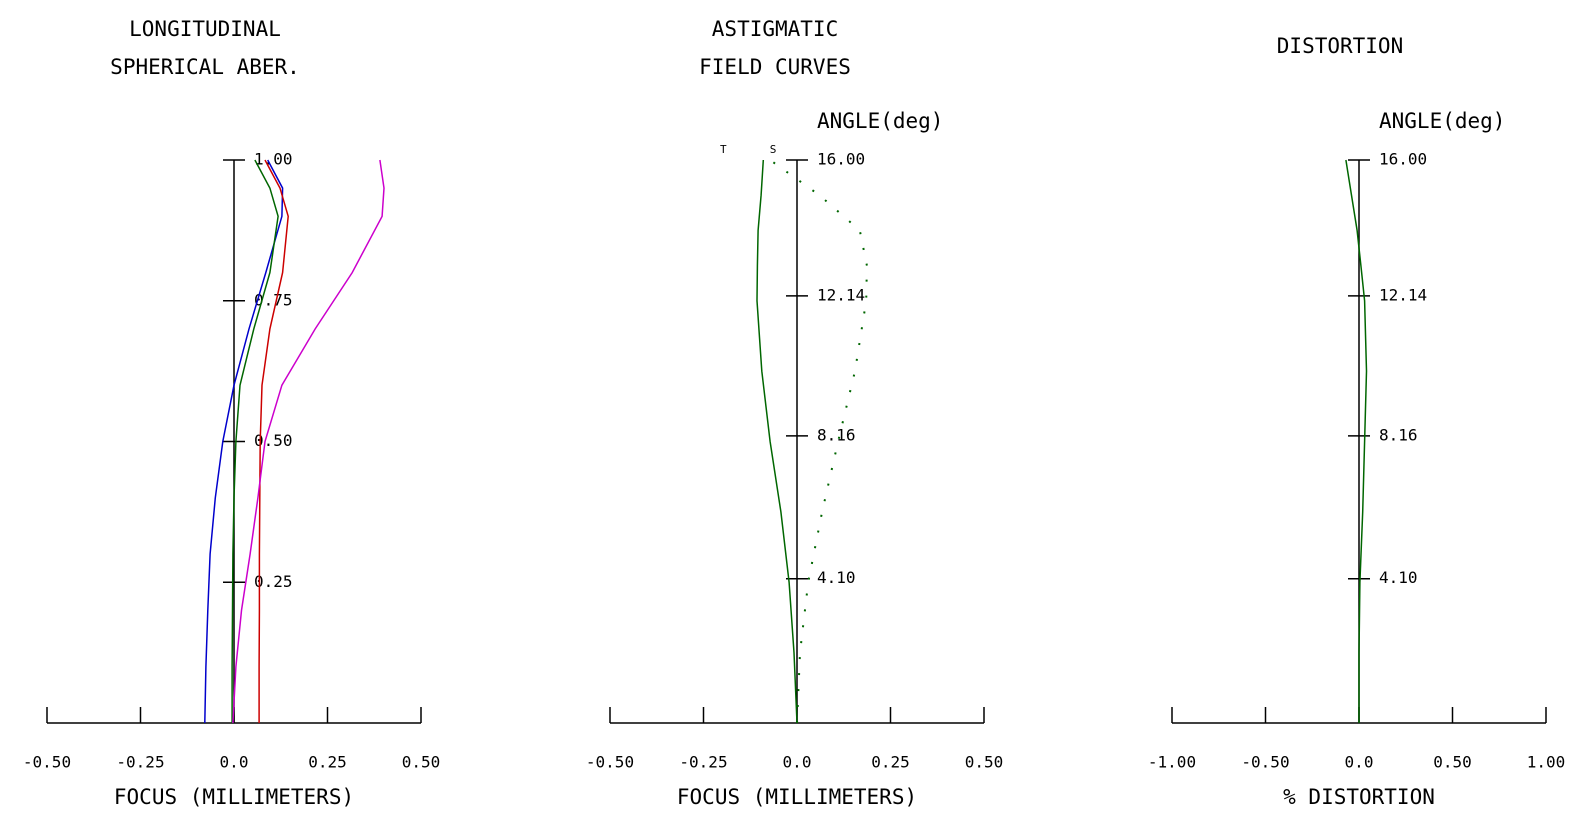 The height and width of the screenshot is (828, 1572). Describe the element at coordinates (775, 67) in the screenshot. I see `chart-title: FIELD CURVES` at that location.